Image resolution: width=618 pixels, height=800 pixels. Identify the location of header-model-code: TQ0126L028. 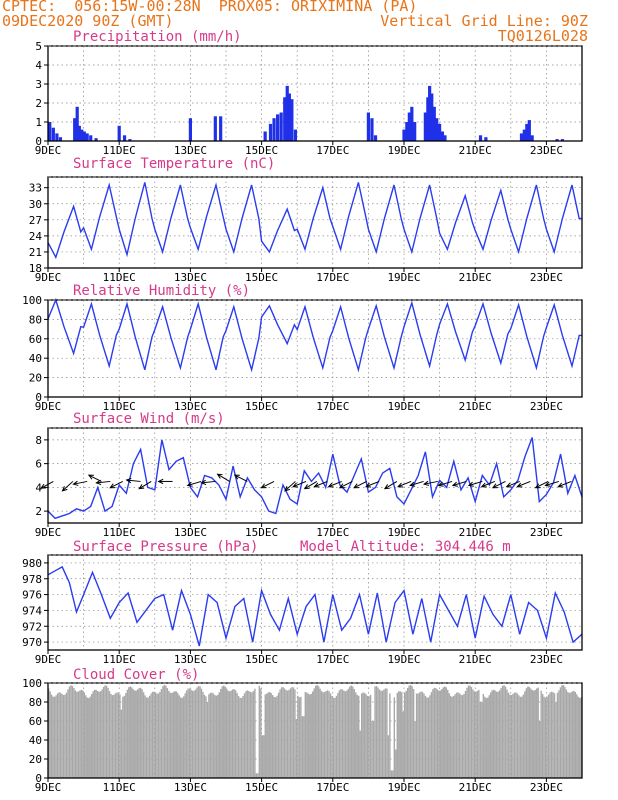
(542, 36).